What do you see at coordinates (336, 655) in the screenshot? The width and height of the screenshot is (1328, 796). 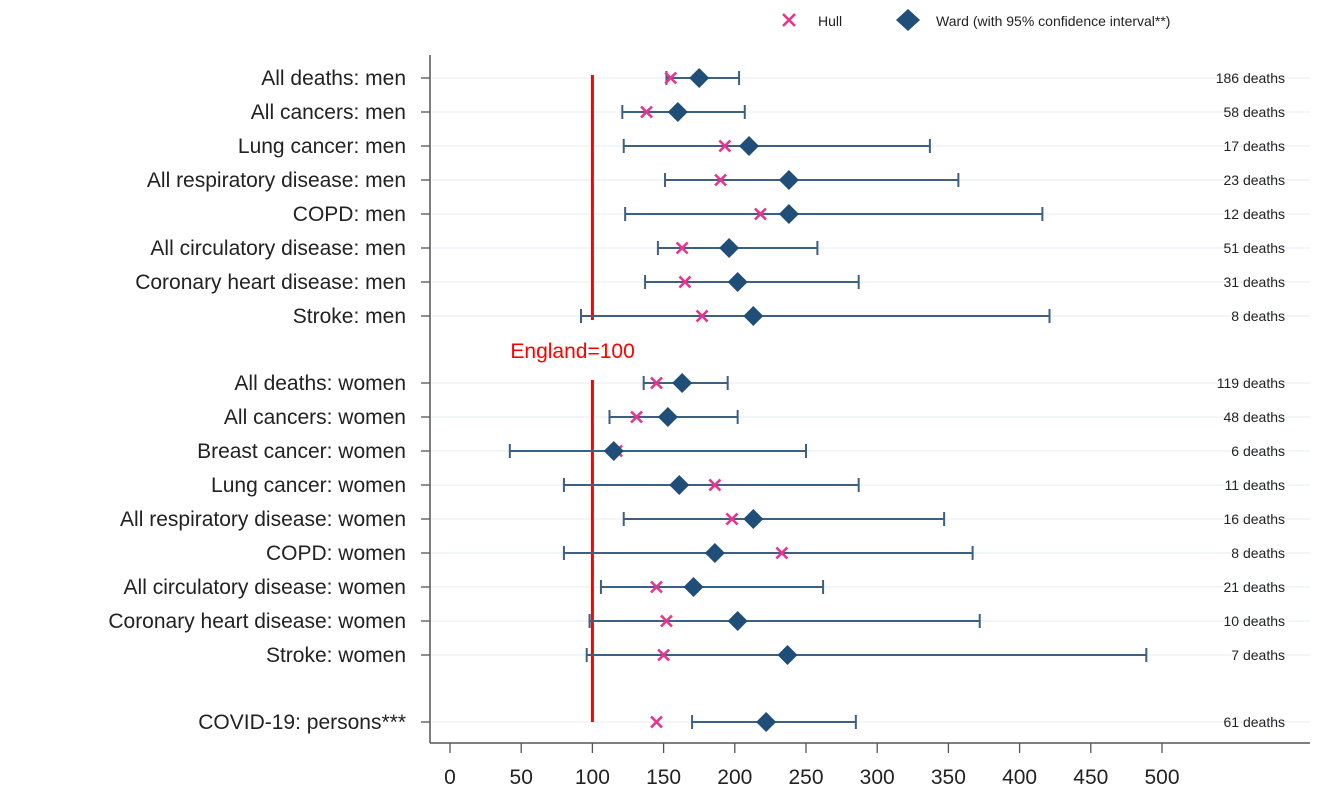 I see `row-label: Stroke: women` at bounding box center [336, 655].